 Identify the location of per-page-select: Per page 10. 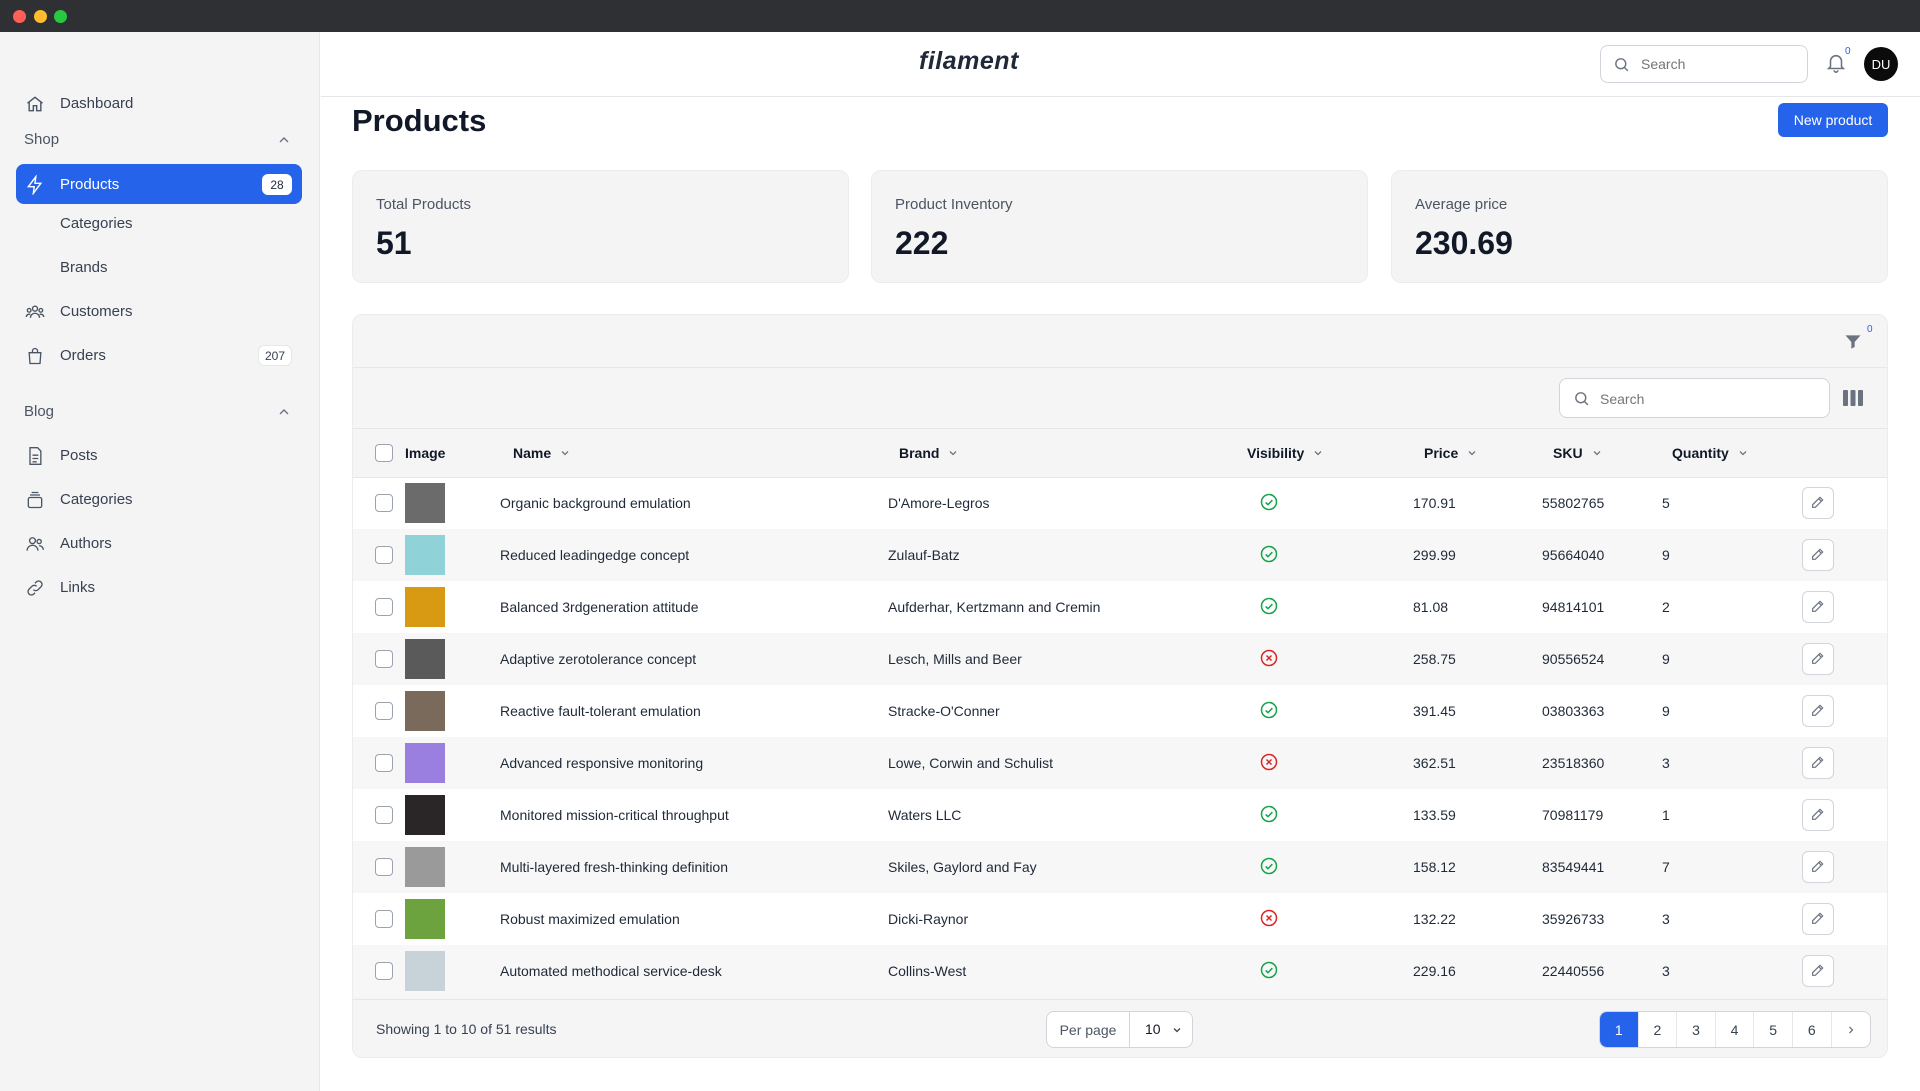
(1119, 1029).